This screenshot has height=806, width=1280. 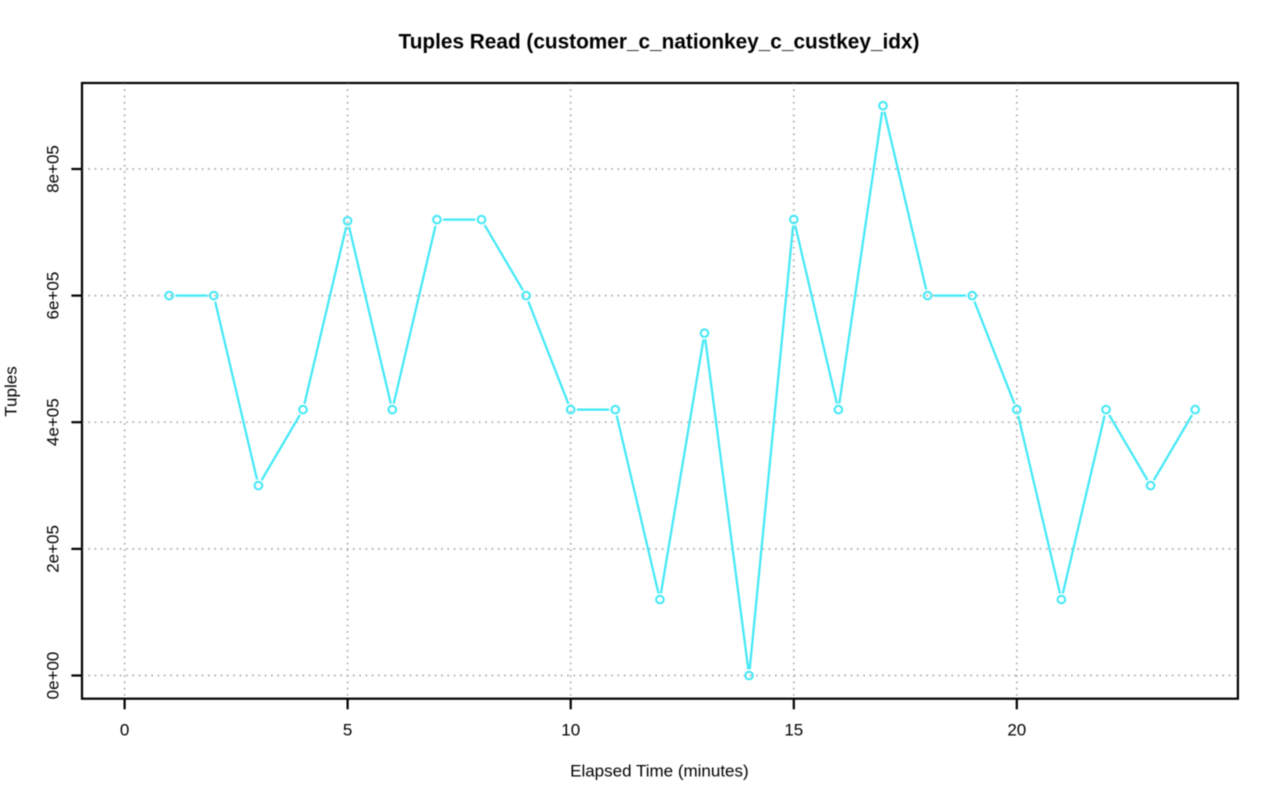 What do you see at coordinates (11, 391) in the screenshot?
I see `svg-text: Tuples` at bounding box center [11, 391].